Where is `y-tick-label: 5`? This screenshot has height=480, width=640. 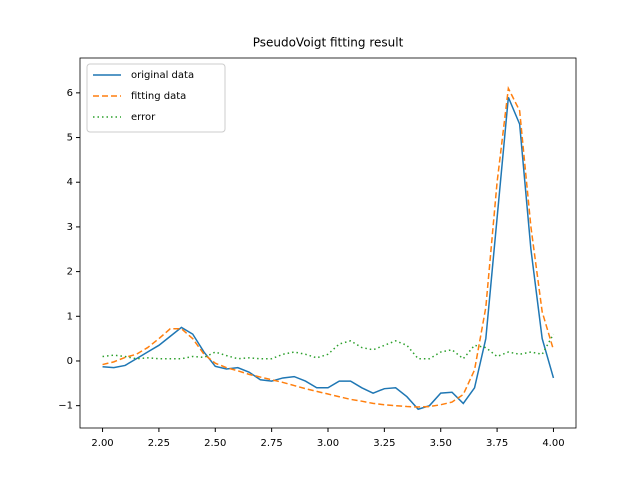 y-tick-label: 5 is located at coordinates (70, 138).